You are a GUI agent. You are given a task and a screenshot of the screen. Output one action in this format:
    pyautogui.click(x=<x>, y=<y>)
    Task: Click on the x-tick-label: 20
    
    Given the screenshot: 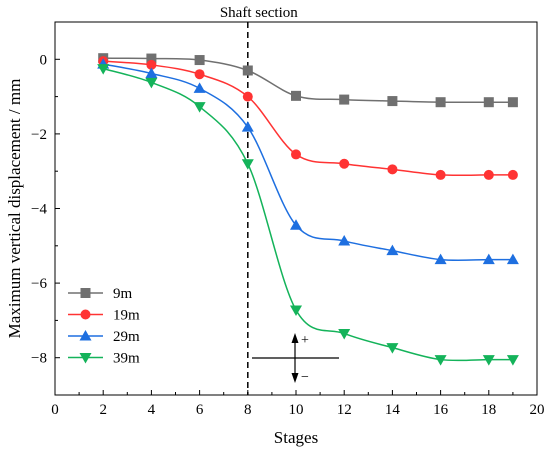 What is the action you would take?
    pyautogui.click(x=537, y=410)
    